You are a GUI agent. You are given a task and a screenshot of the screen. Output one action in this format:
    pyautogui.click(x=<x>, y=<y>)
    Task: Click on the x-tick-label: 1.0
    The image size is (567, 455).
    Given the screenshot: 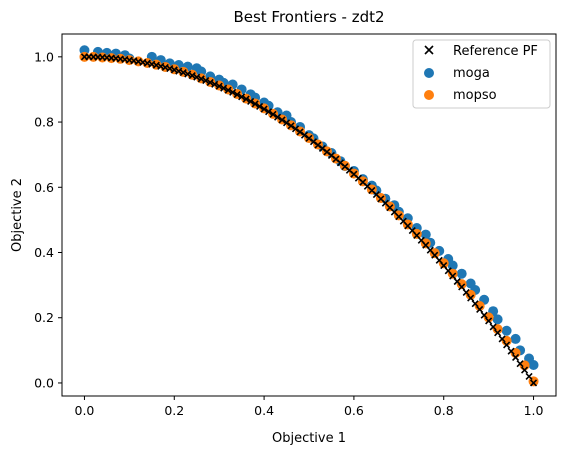 What is the action you would take?
    pyautogui.click(x=534, y=410)
    